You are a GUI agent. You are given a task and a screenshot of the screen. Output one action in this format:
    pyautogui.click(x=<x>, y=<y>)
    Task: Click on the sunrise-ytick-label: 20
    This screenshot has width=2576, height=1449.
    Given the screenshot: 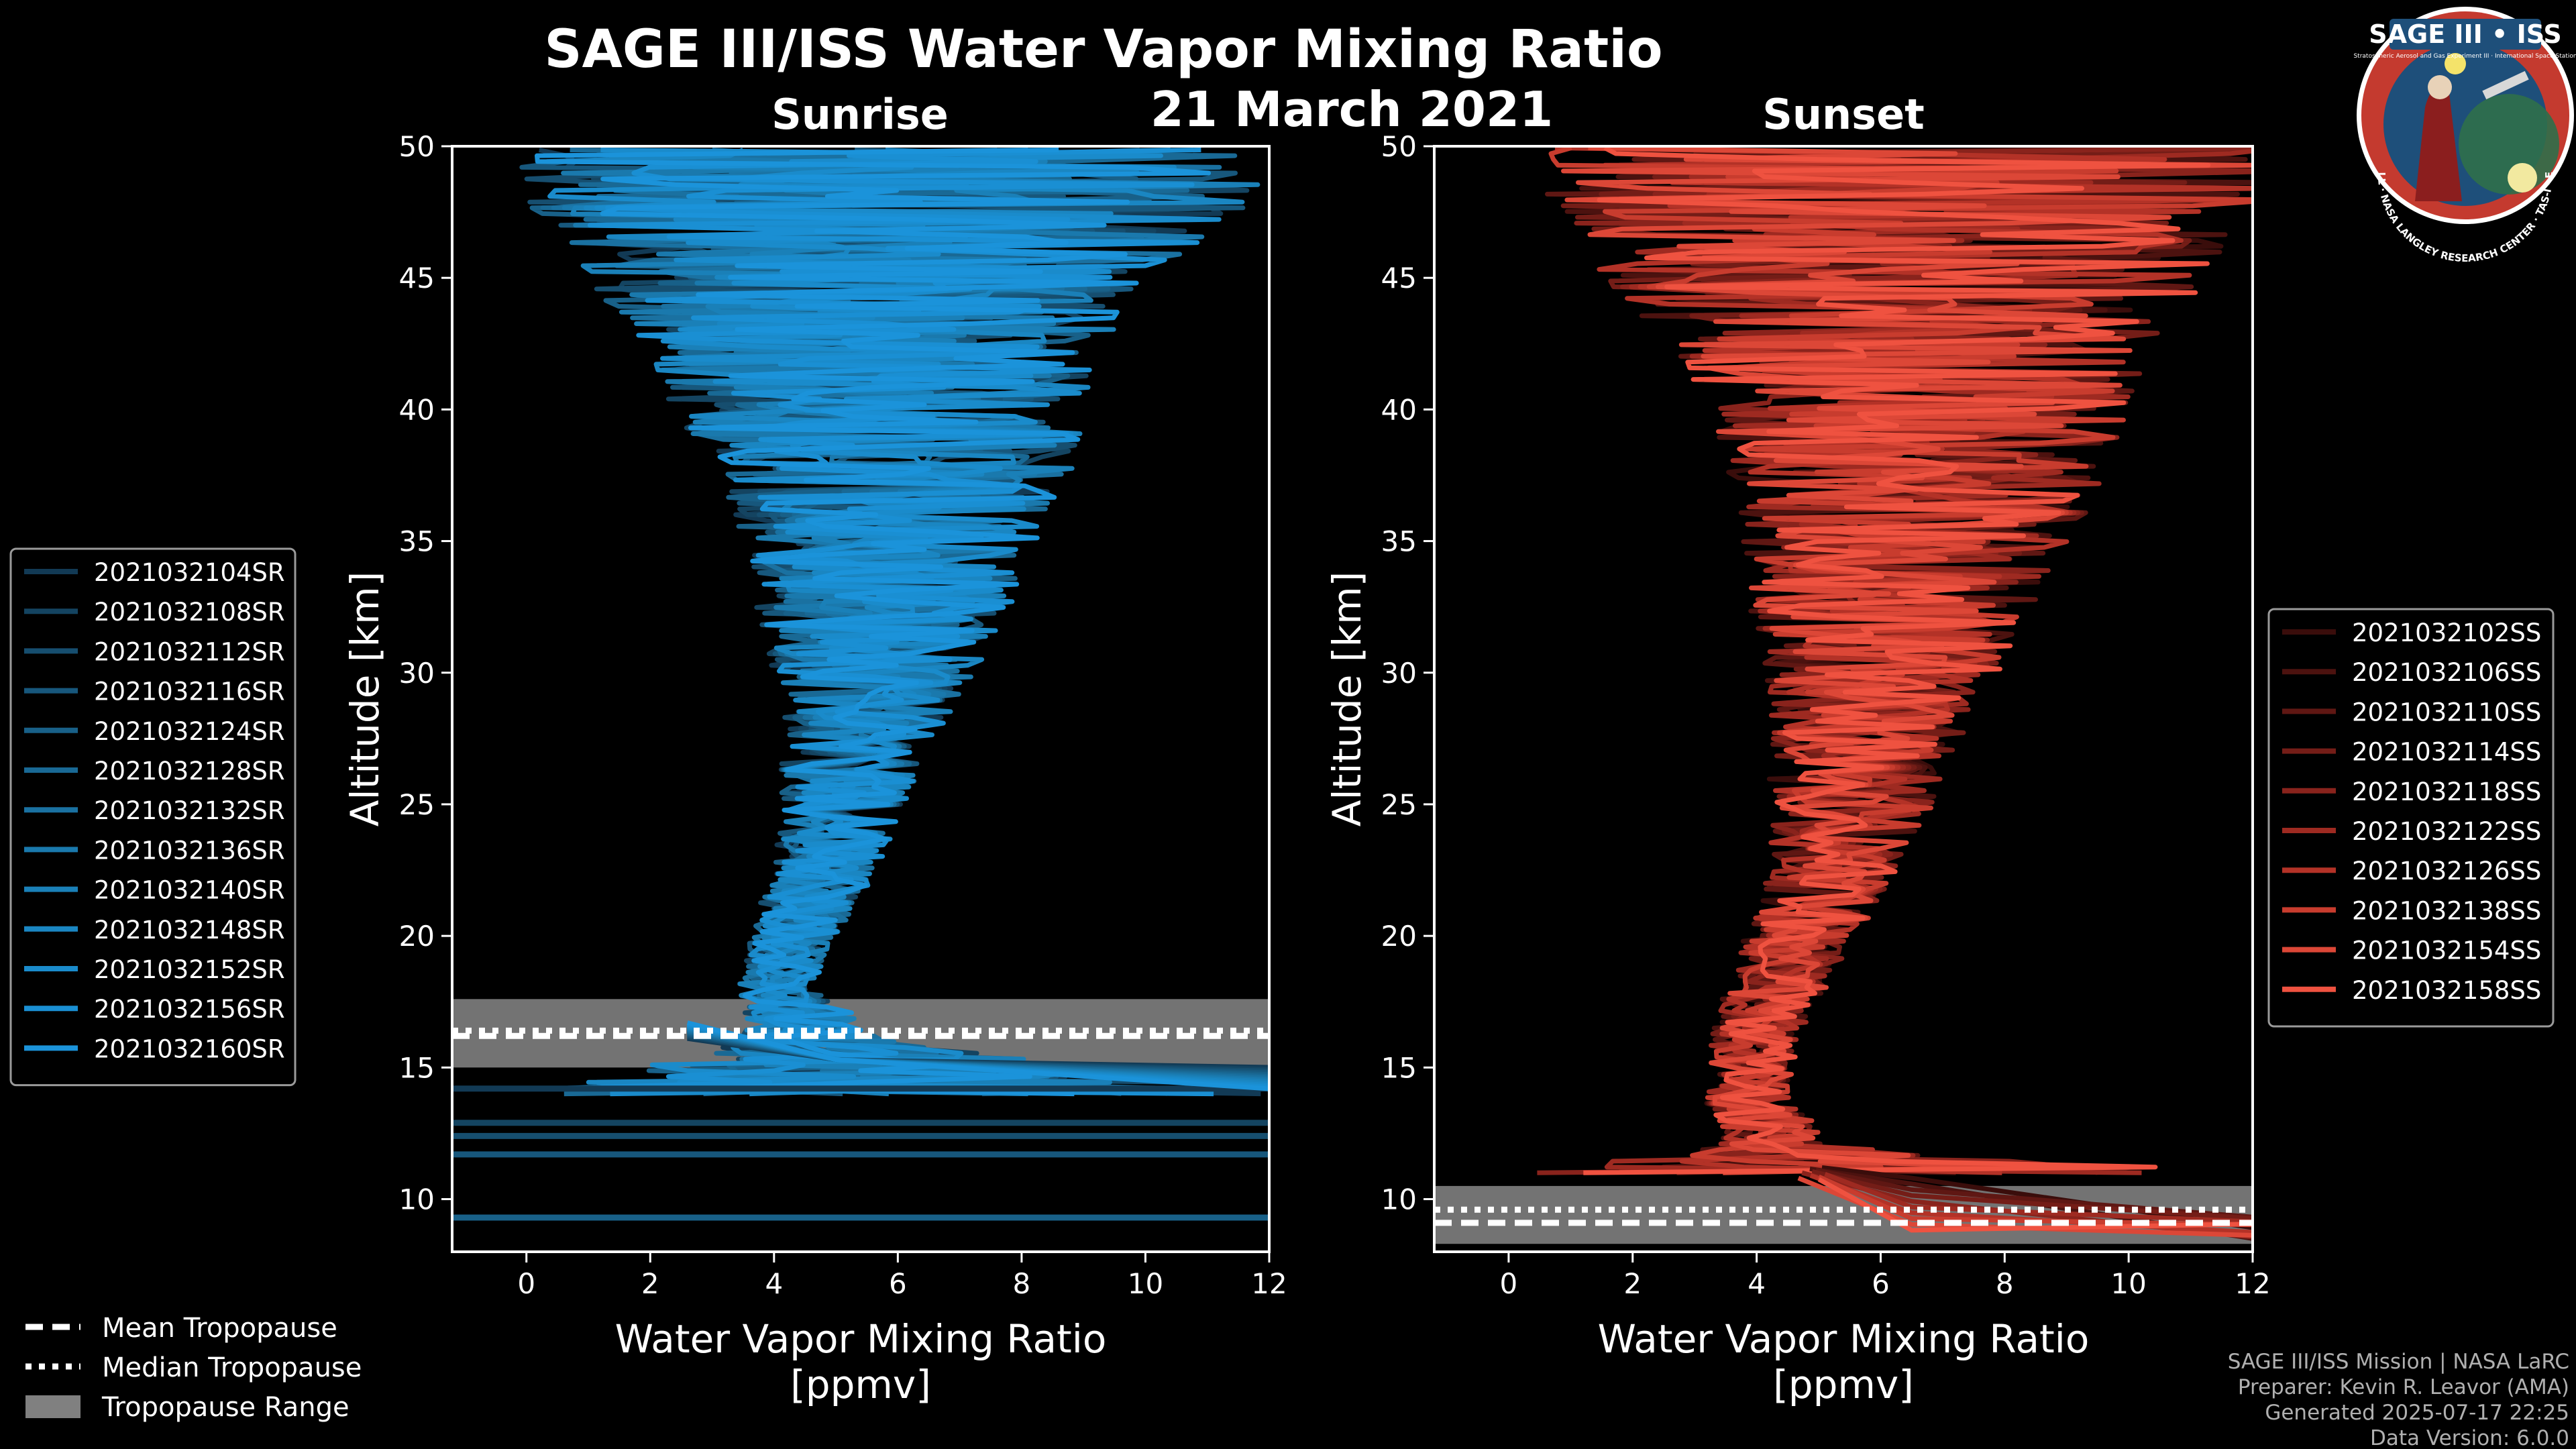 What is the action you would take?
    pyautogui.click(x=417, y=936)
    